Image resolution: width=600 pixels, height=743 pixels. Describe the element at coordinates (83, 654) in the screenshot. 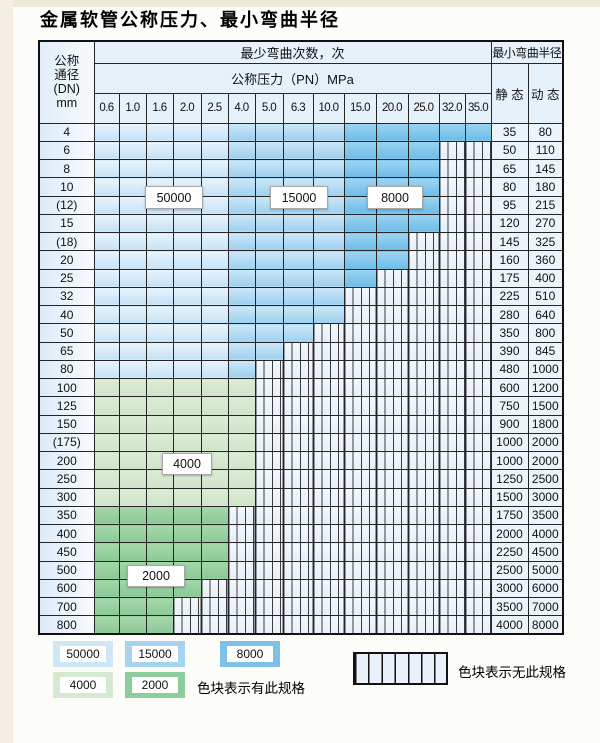

I see `legend-swatch-label: 50000` at that location.